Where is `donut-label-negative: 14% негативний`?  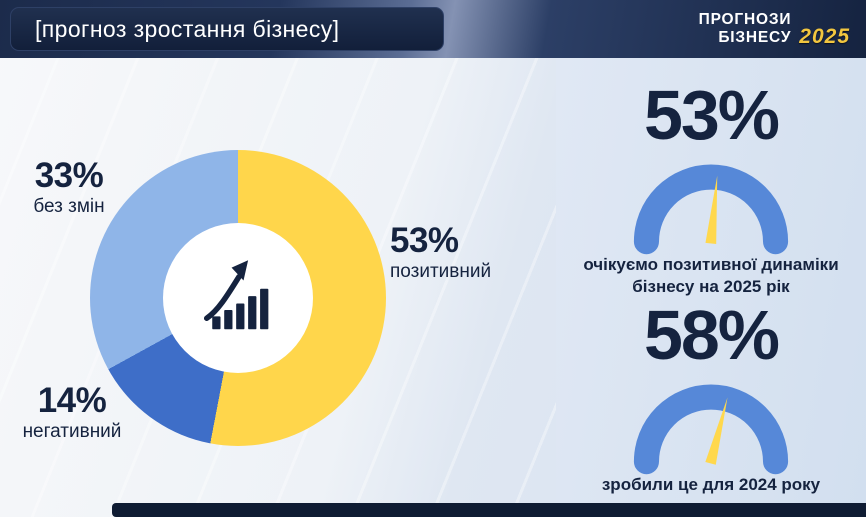 donut-label-negative: 14% негативний is located at coordinates (72, 412).